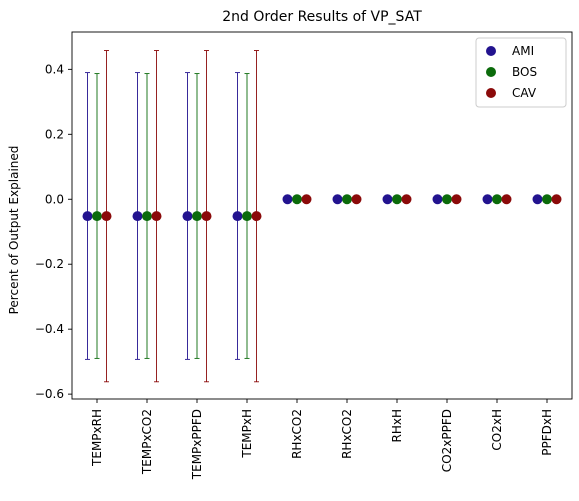  Describe the element at coordinates (397, 426) in the screenshot. I see `x-tick-label: RHxH` at that location.